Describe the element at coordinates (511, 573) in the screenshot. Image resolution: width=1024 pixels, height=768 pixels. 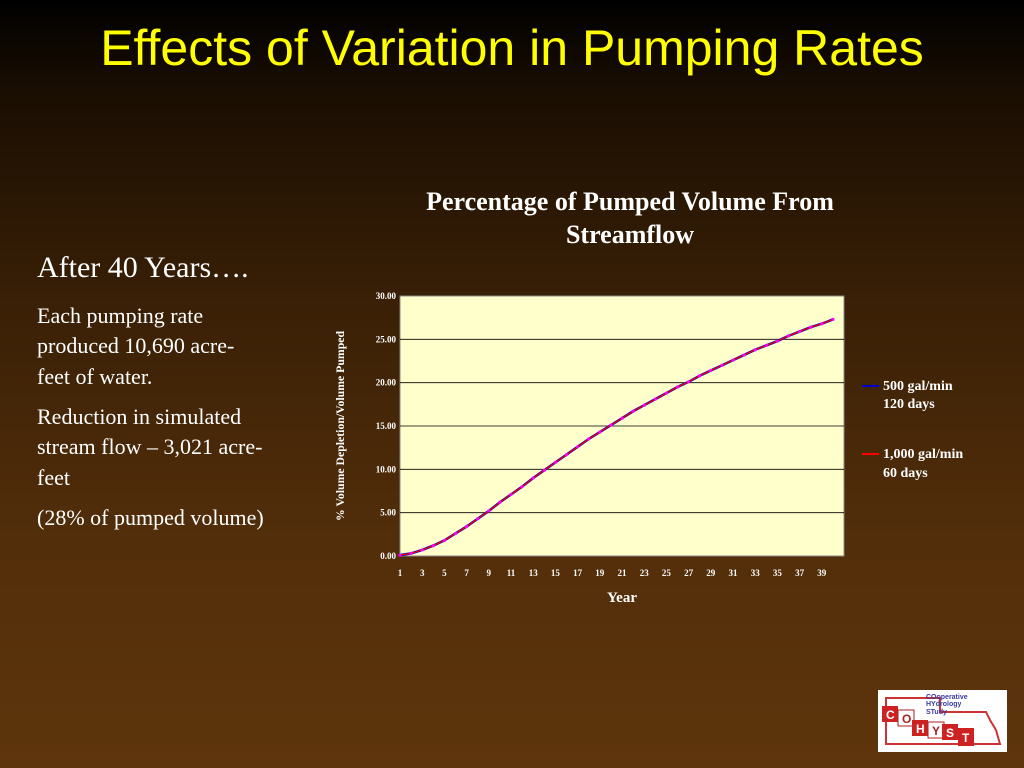
I see `x-tick-label: 11` at that location.